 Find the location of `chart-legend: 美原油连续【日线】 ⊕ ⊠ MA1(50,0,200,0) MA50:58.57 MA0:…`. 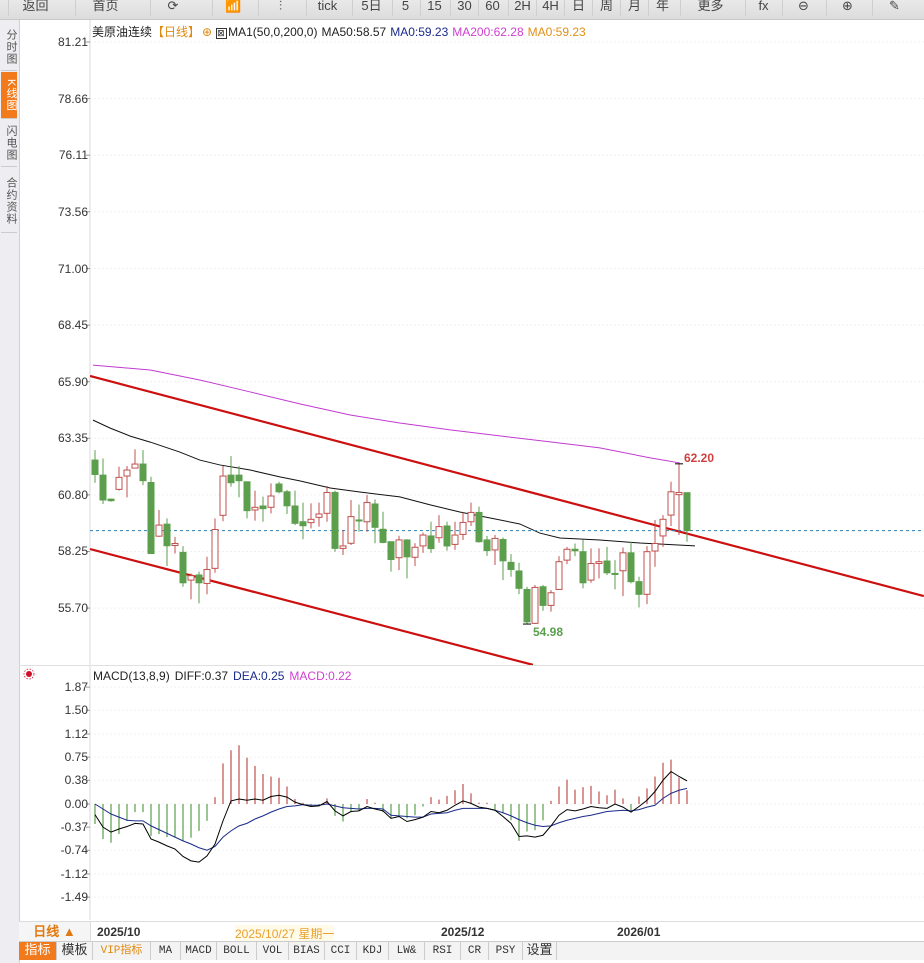

chart-legend: 美原油连续【日线】 ⊕ ⊠ MA1(50,0,200,0) MA50:58.57 MA0:… is located at coordinates (341, 31).